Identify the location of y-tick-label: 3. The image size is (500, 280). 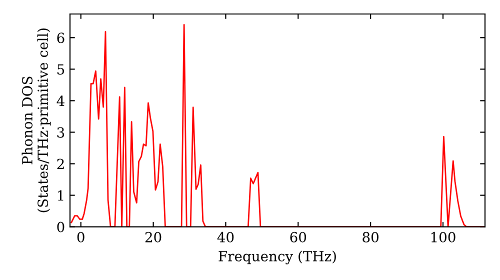
(60, 132).